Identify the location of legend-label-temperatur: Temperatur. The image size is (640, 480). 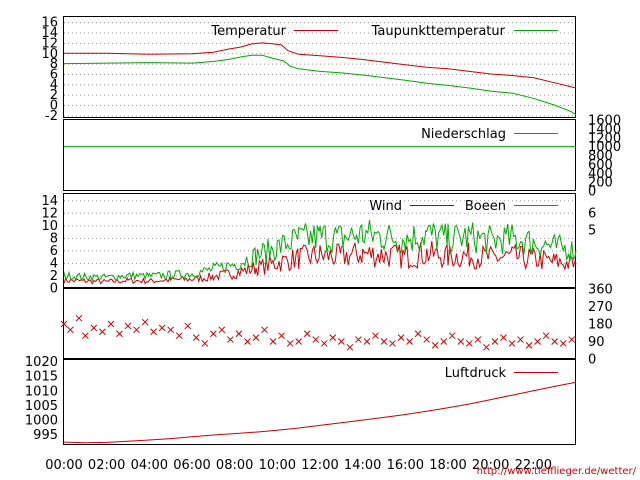
(248, 31).